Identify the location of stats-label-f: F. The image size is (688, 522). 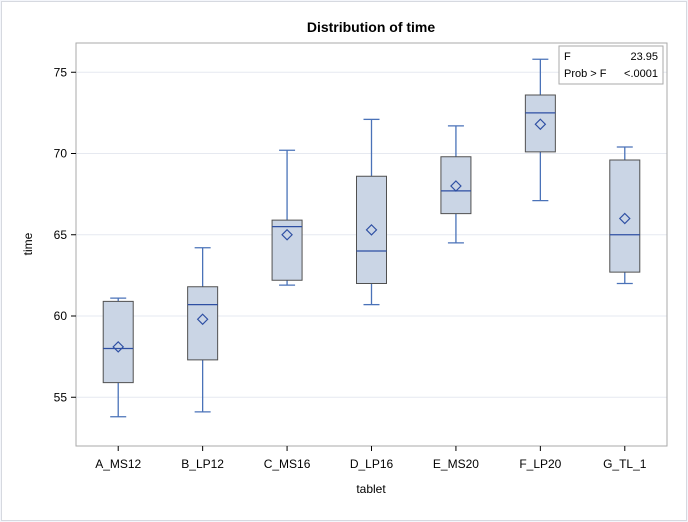
(567, 57).